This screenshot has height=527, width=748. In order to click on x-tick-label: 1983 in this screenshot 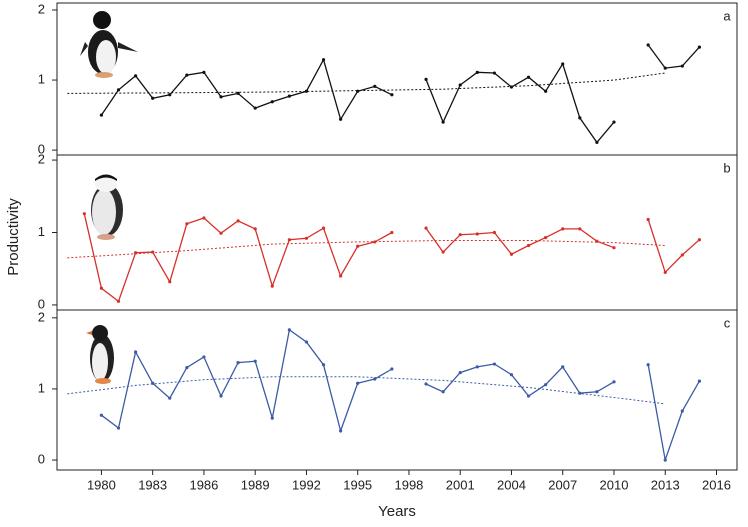, I will do `click(152, 484)`.